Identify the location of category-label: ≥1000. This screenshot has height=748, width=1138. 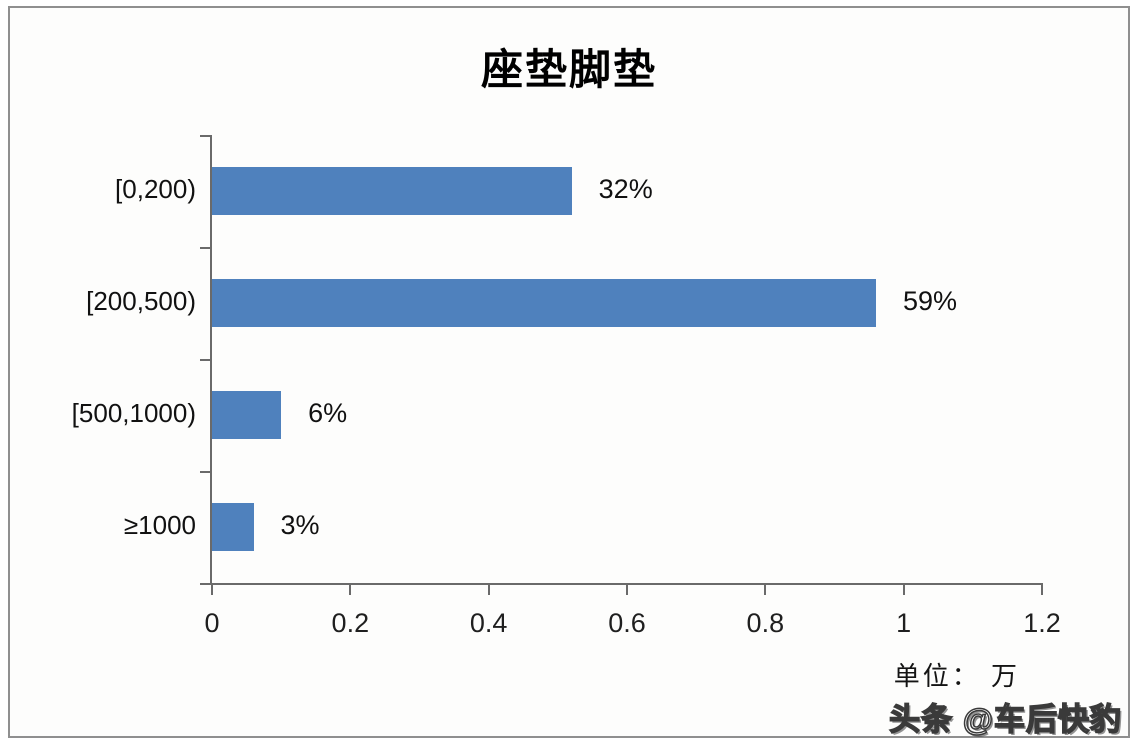
(159, 525).